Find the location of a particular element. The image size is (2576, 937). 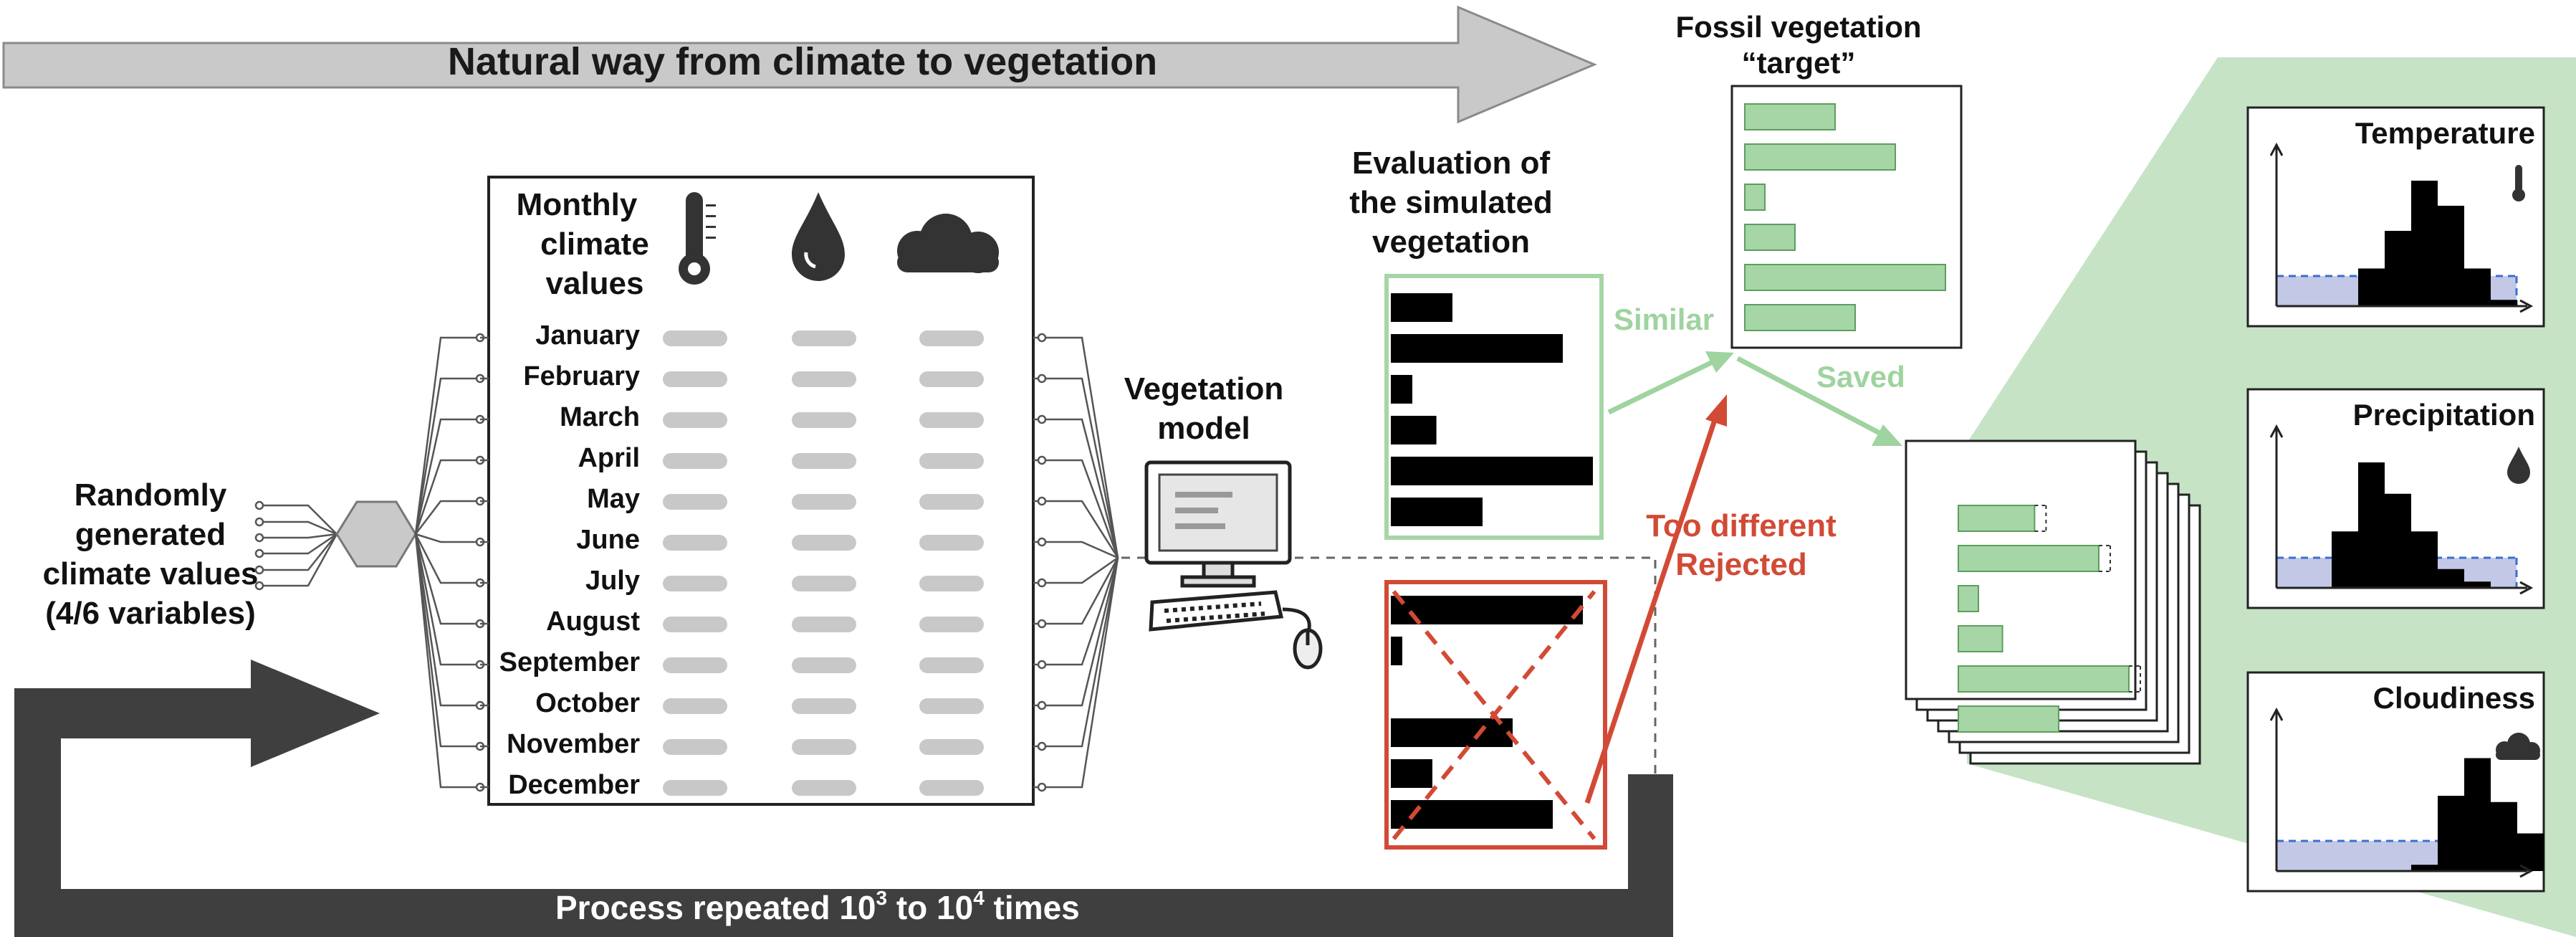

fan-left is located at coordinates (449, 563).